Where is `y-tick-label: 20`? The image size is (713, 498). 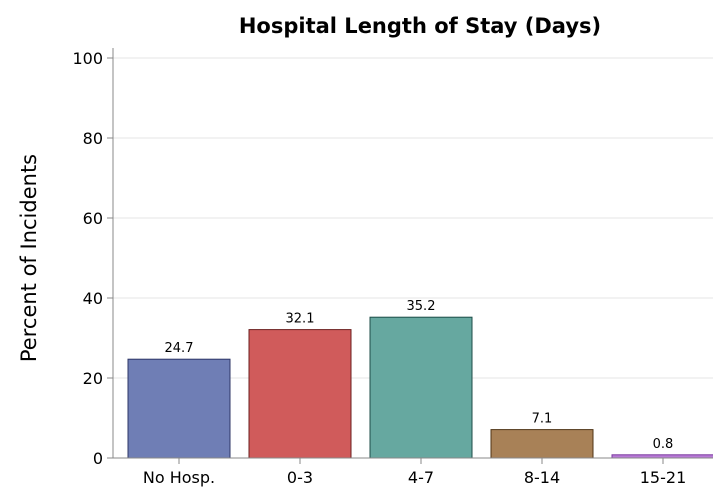
y-tick-label: 20 is located at coordinates (93, 378).